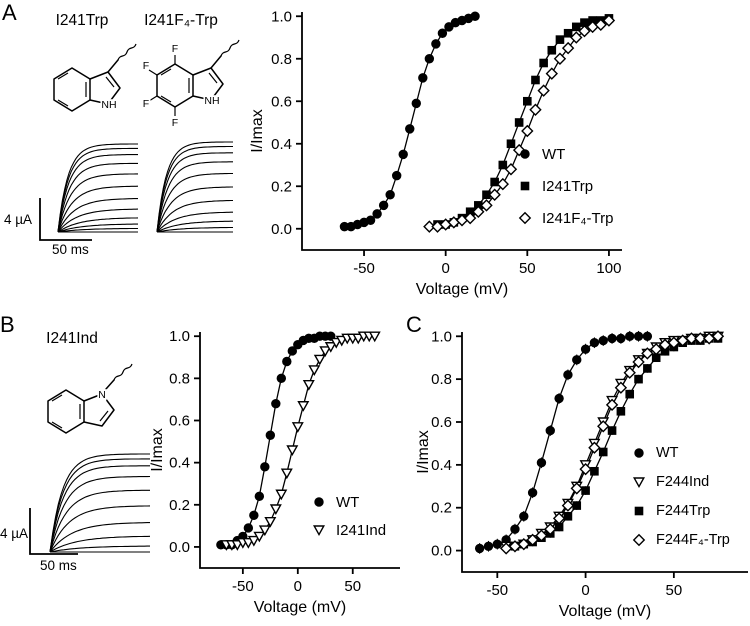  I want to click on legend-label: F244F₄-Trp, so click(693, 539).